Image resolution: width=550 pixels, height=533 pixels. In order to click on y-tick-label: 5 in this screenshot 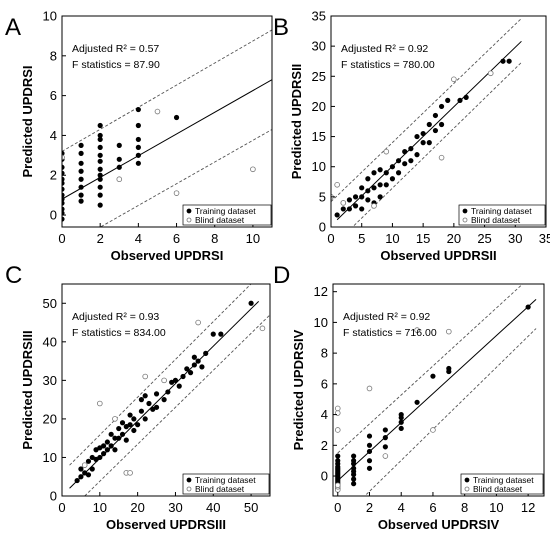, I will do `click(322, 196)`.